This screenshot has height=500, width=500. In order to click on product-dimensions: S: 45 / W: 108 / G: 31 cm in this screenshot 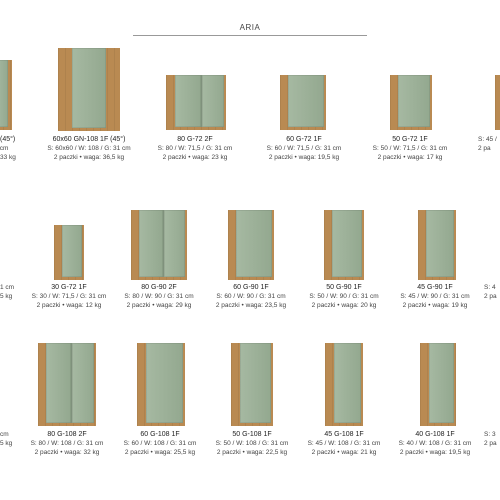, I will do `click(344, 443)`.